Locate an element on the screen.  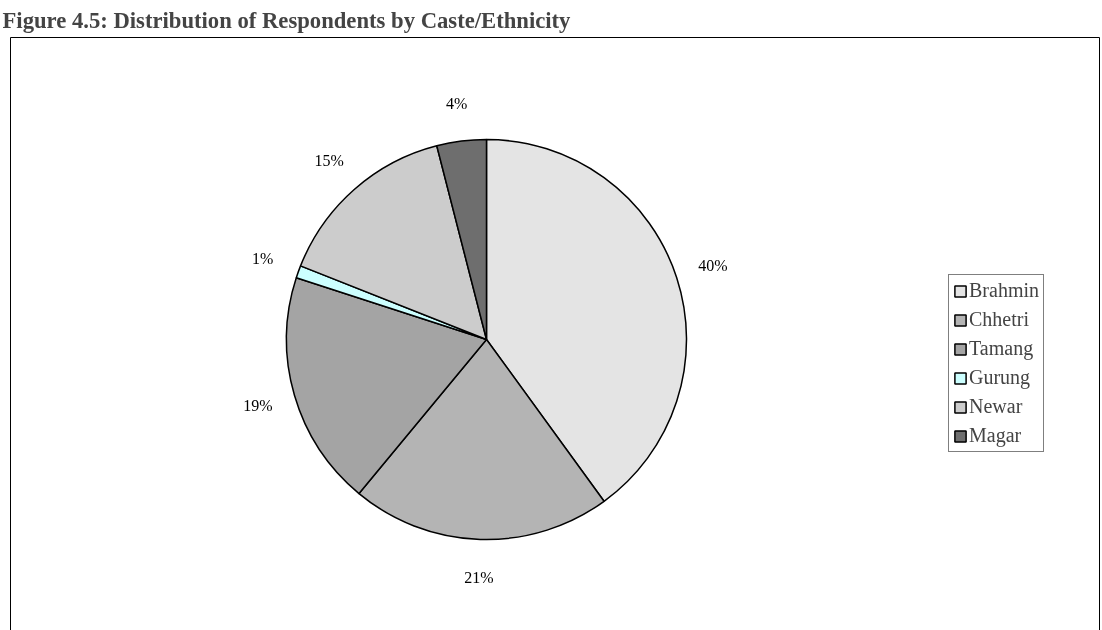
data-label: 1% is located at coordinates (262, 259).